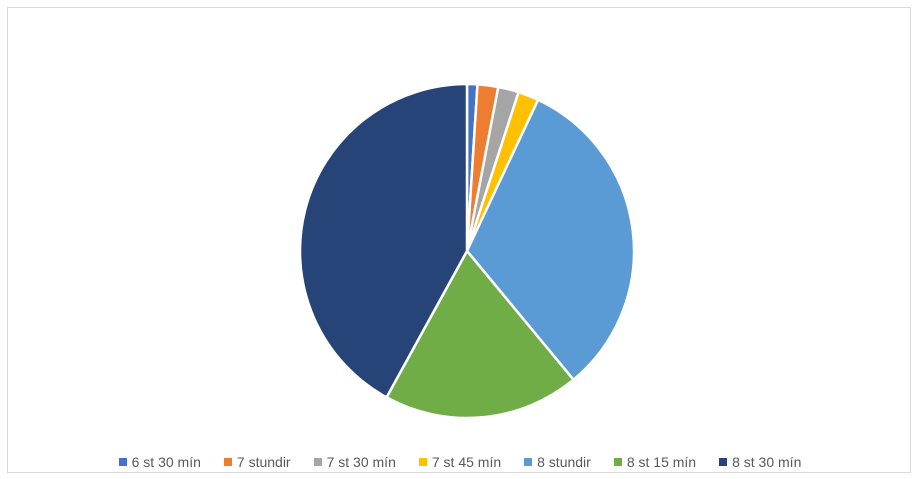  What do you see at coordinates (564, 462) in the screenshot?
I see `legend-label: 8 stundir` at bounding box center [564, 462].